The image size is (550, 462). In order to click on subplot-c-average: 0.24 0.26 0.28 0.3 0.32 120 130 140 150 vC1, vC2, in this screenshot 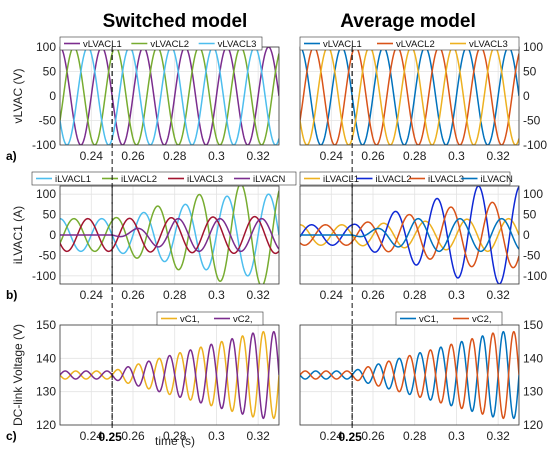, I will do `click(421, 377)`.